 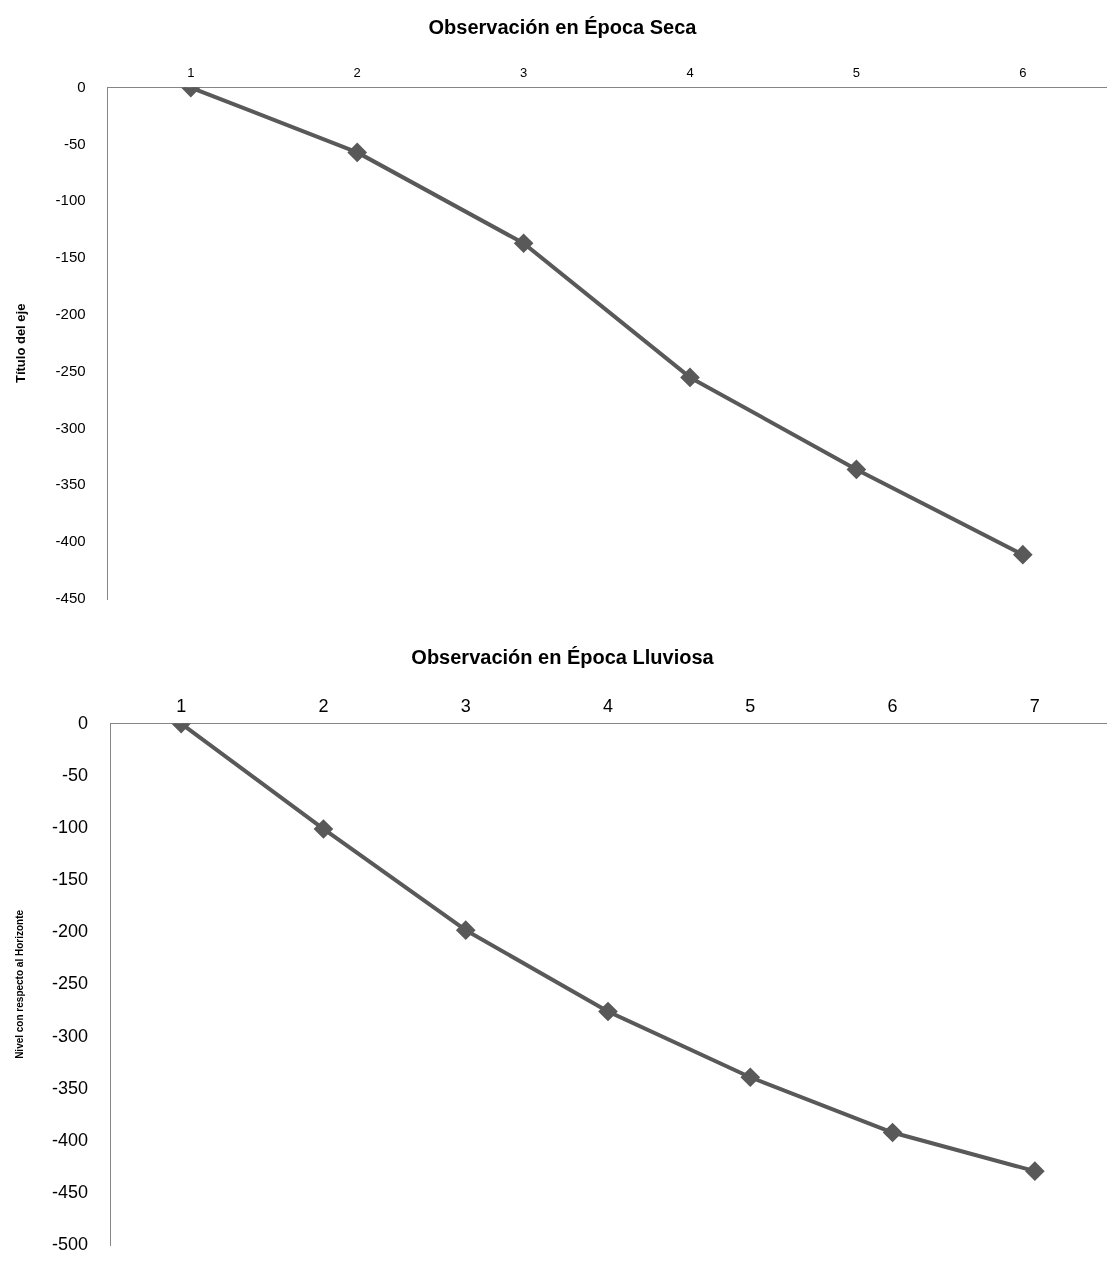 I want to click on chart-title: Observación en Época Seca, so click(x=563, y=26).